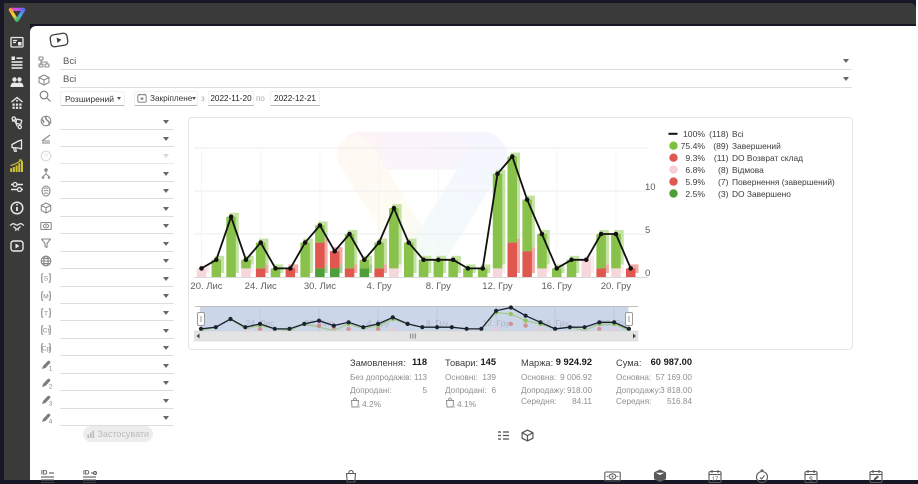 Image resolution: width=918 pixels, height=484 pixels. Describe the element at coordinates (767, 158) in the screenshot. I see `svg-text: DO Возврат склад` at that location.